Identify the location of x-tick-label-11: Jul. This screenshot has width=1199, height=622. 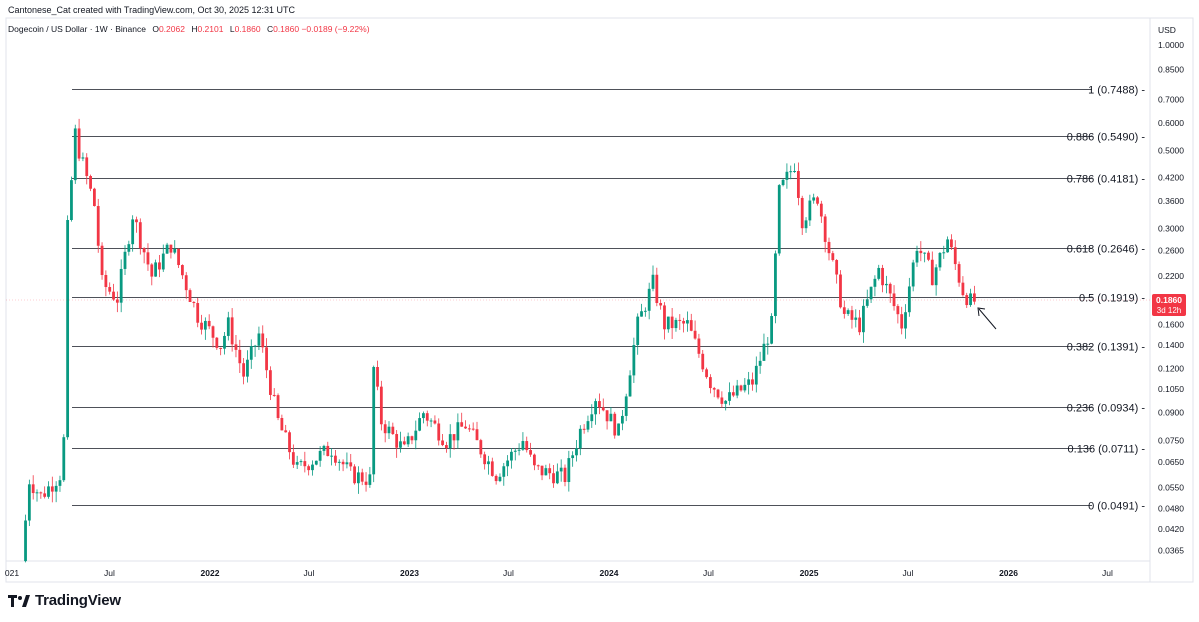
(1107, 573).